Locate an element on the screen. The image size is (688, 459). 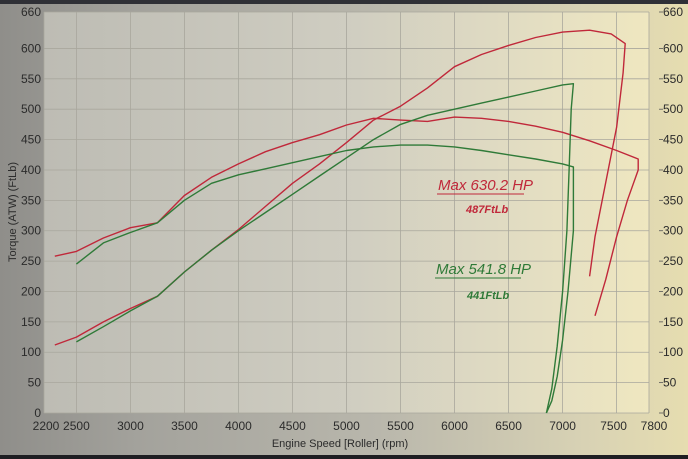
y2-tick-label: 0 is located at coordinates (666, 413).